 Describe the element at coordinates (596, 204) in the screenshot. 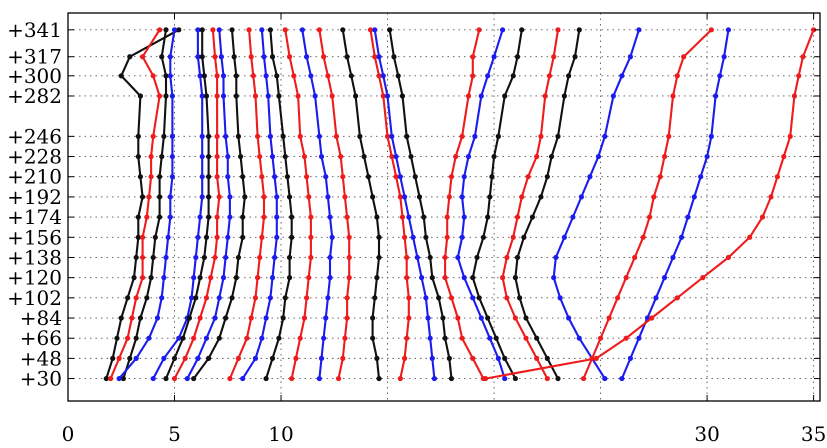

I see `series-24-blue` at that location.